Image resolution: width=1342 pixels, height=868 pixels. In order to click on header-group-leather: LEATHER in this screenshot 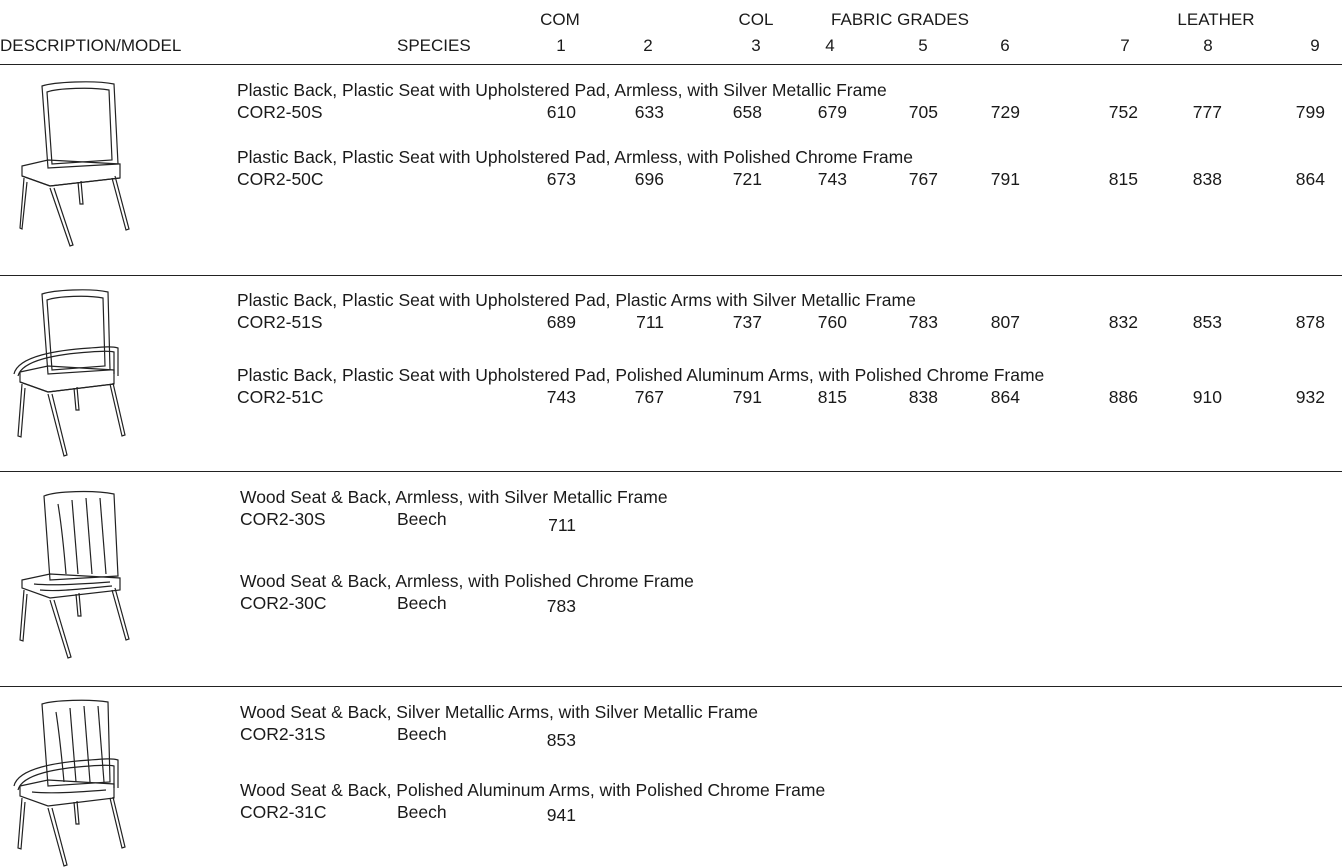, I will do `click(1216, 19)`.